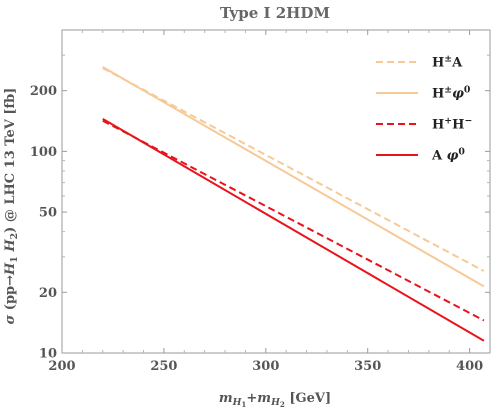 Image resolution: width=498 pixels, height=413 pixels. I want to click on x-tick-label: 200, so click(61, 366).